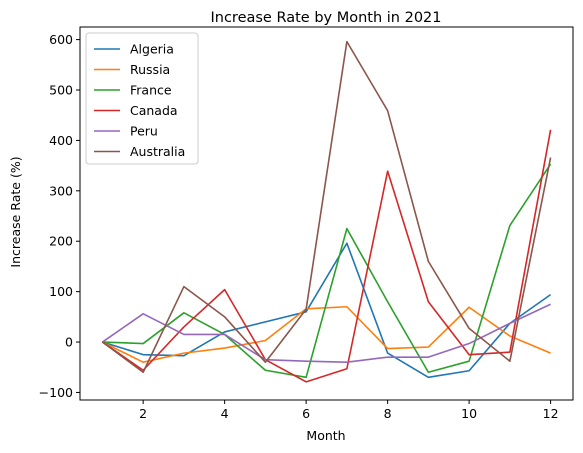  Describe the element at coordinates (325, 18) in the screenshot. I see `chart-title: Increase Rate by Month in 2021` at that location.